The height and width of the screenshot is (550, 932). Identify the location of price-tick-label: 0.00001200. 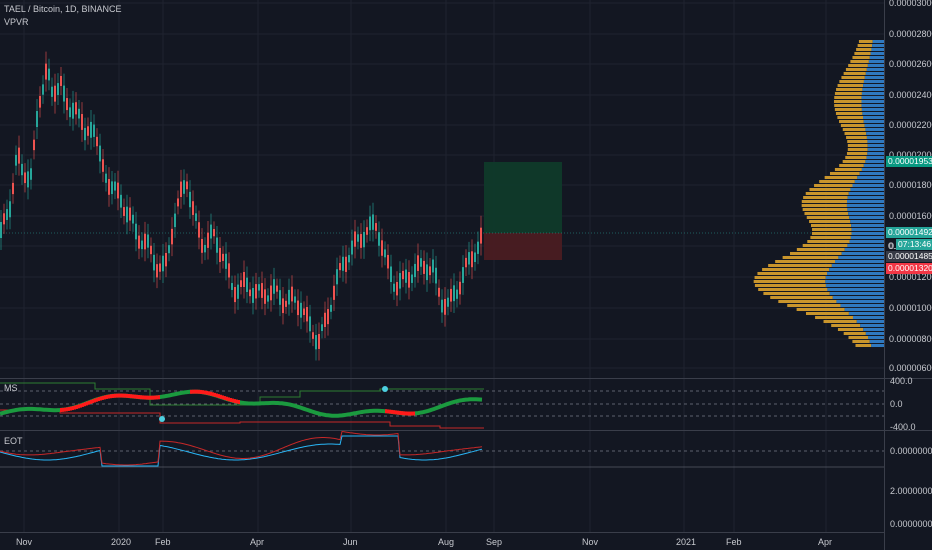
(910, 277).